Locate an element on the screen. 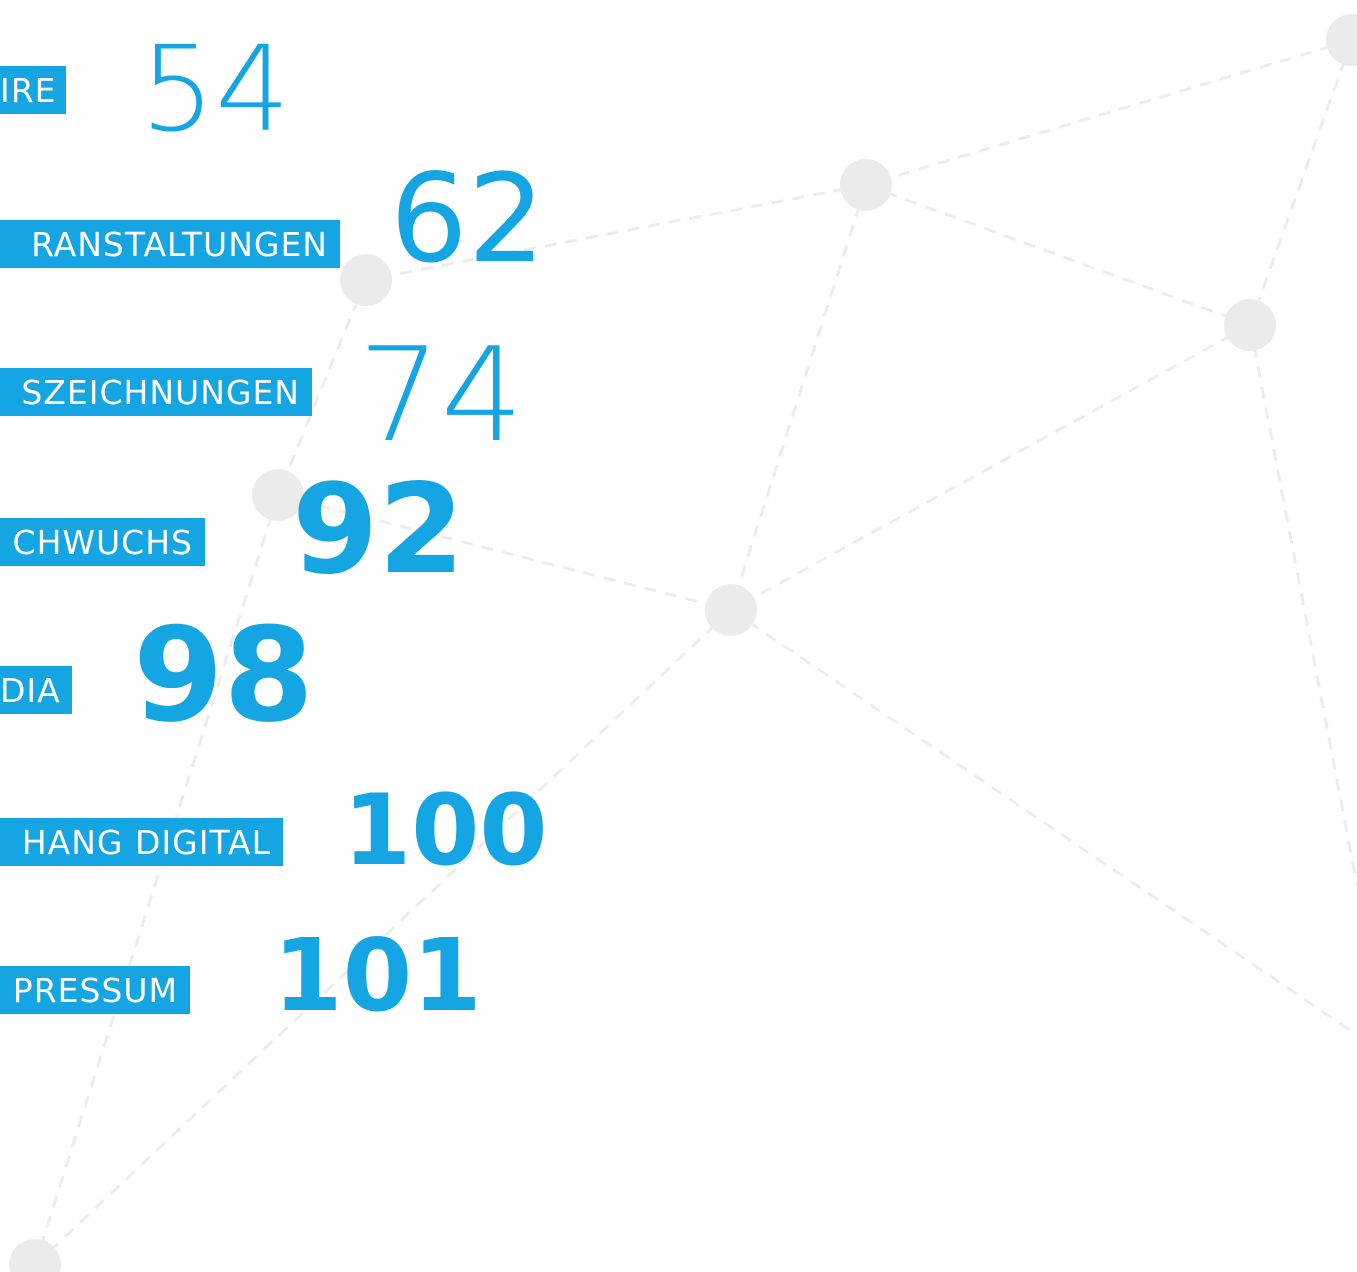 The image size is (1357, 1272). entry-label: IRE is located at coordinates (33, 90).